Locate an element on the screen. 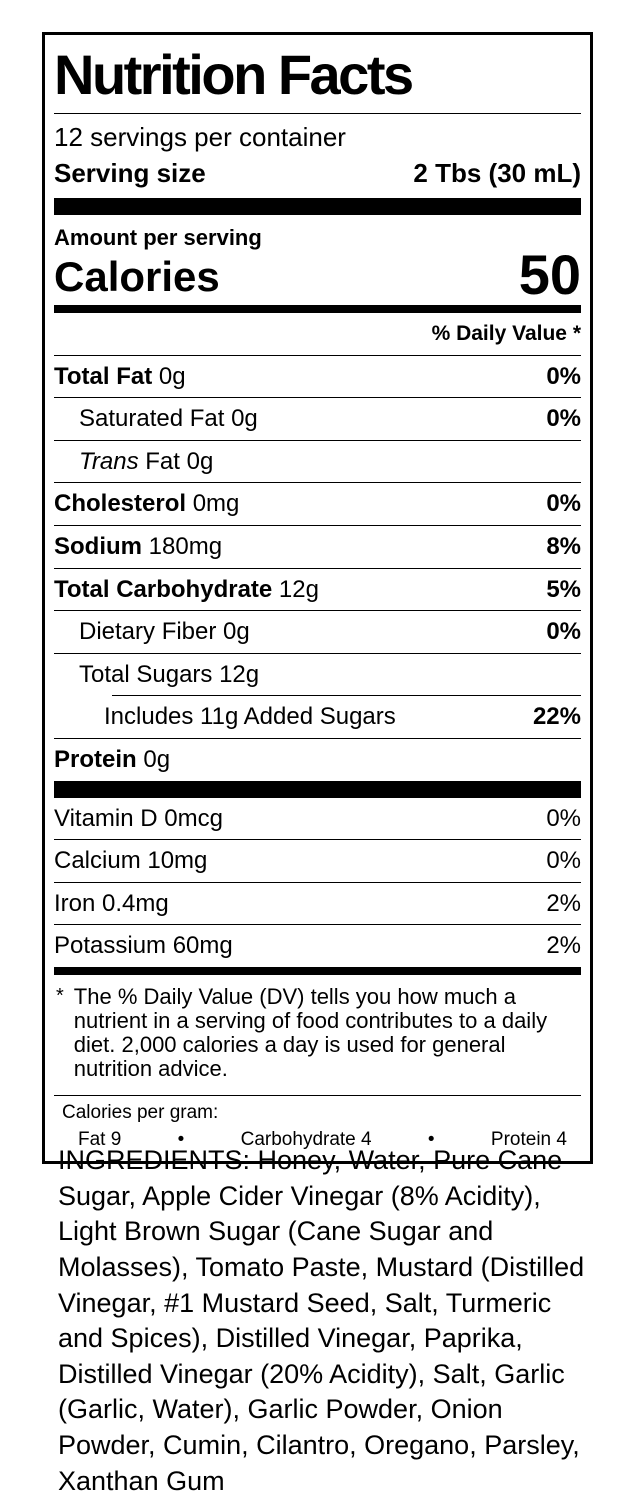  nutrient-name: Total Sugars 12g is located at coordinates (169, 674).